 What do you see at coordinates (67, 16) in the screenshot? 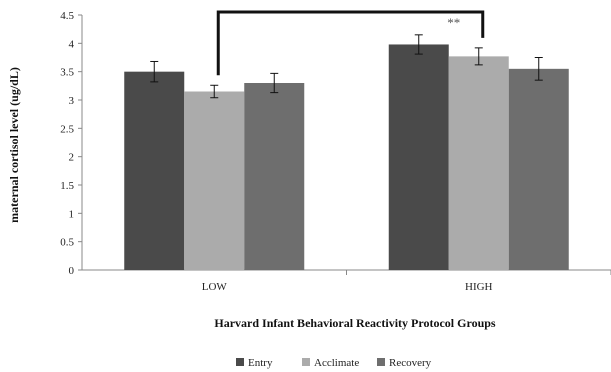
I see `y-tick-label: 4.5` at bounding box center [67, 16].